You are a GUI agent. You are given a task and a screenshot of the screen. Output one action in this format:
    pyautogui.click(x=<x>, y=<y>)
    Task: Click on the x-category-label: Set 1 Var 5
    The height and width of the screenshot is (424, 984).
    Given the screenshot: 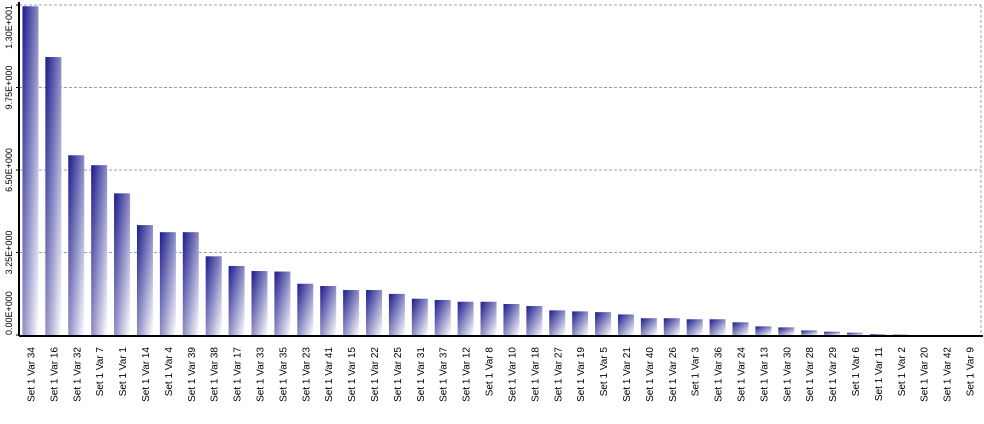 What is the action you would take?
    pyautogui.click(x=604, y=372)
    